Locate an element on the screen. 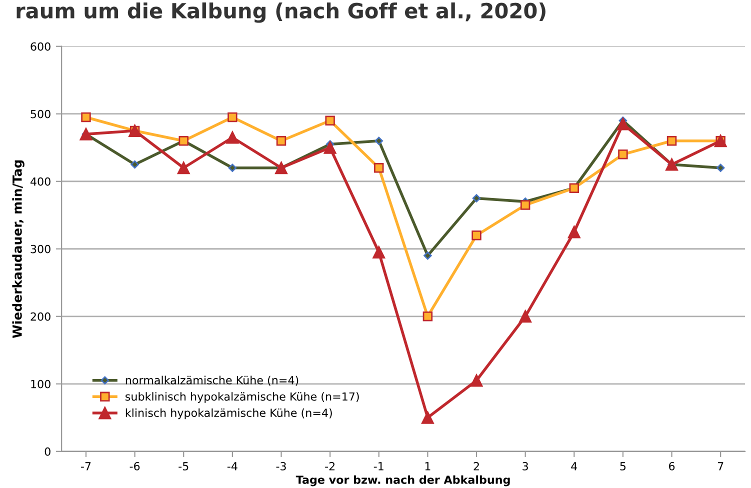 The width and height of the screenshot is (751, 488). y-tick-label: 300 is located at coordinates (40, 249).